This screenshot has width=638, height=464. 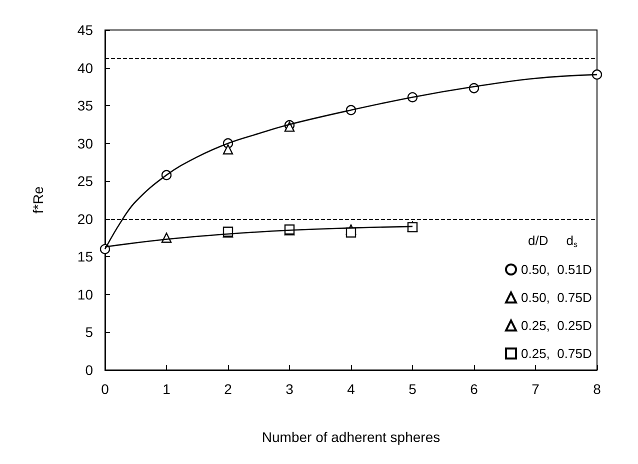 What do you see at coordinates (228, 389) in the screenshot?
I see `x-tick-label: 2` at bounding box center [228, 389].